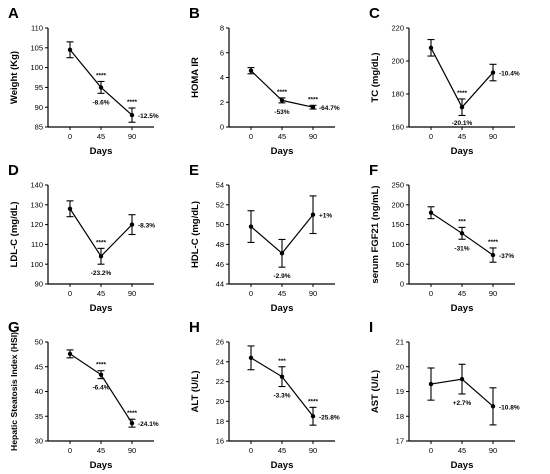 This screenshot has width=550, height=474. What do you see at coordinates (282, 396) in the screenshot?
I see `percent-change-label: -3.3%` at bounding box center [282, 396].